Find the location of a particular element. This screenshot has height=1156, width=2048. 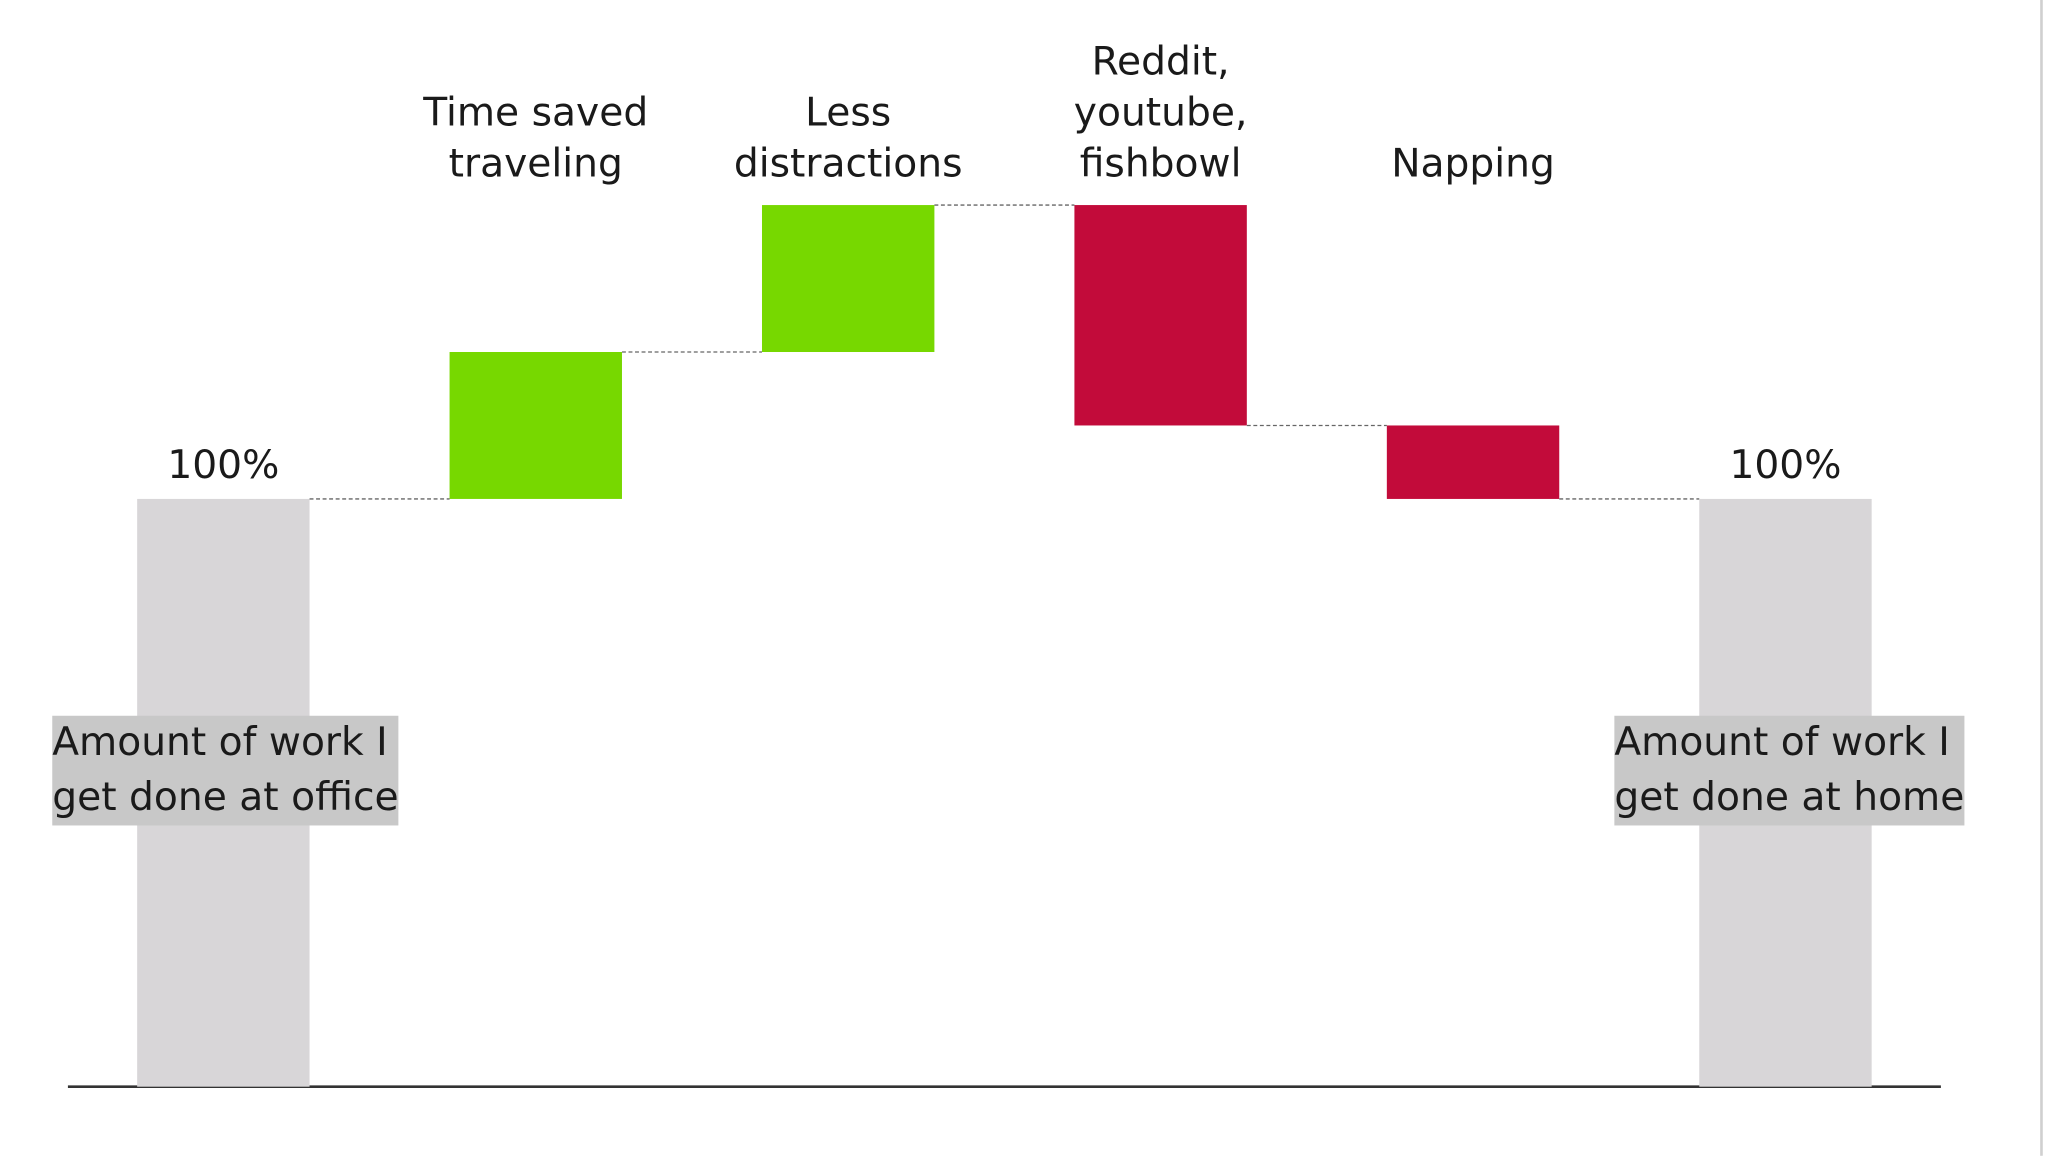

category-label: Amount of work I get done at office is located at coordinates (225, 770).